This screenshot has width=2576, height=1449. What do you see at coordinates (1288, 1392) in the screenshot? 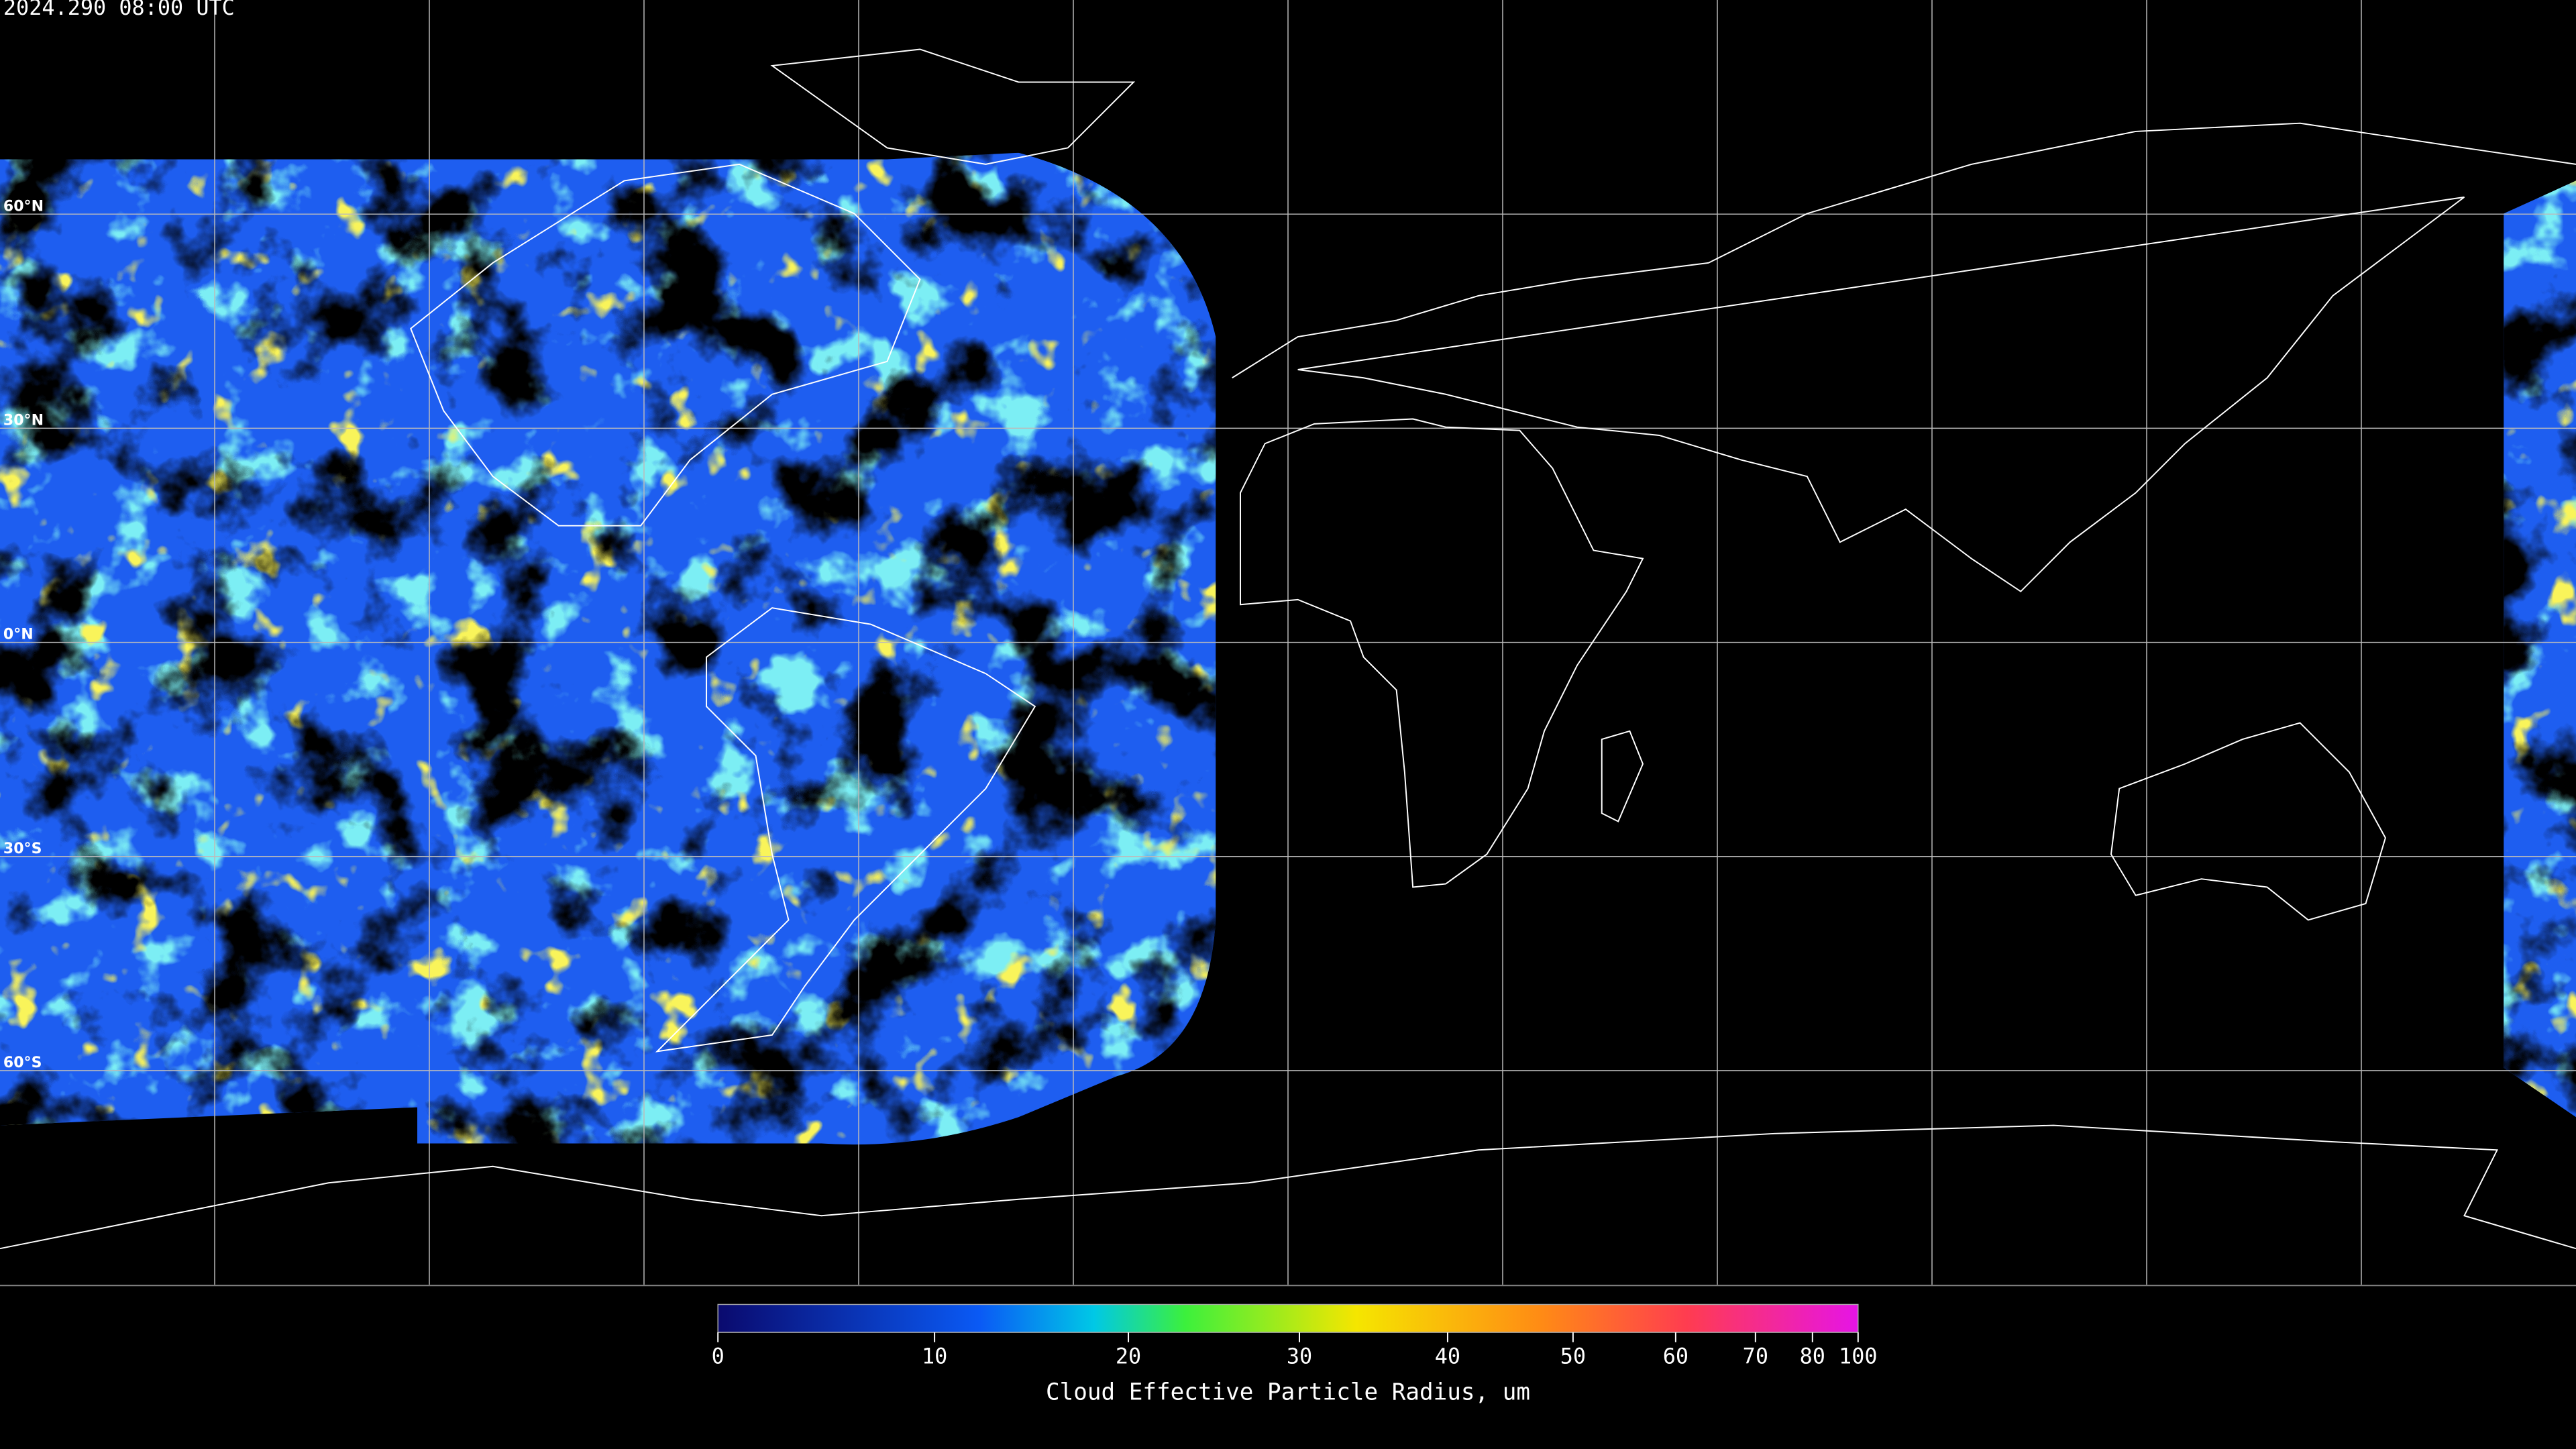
I see `colorbar-label: Cloud Effective Particle Radius, um` at bounding box center [1288, 1392].